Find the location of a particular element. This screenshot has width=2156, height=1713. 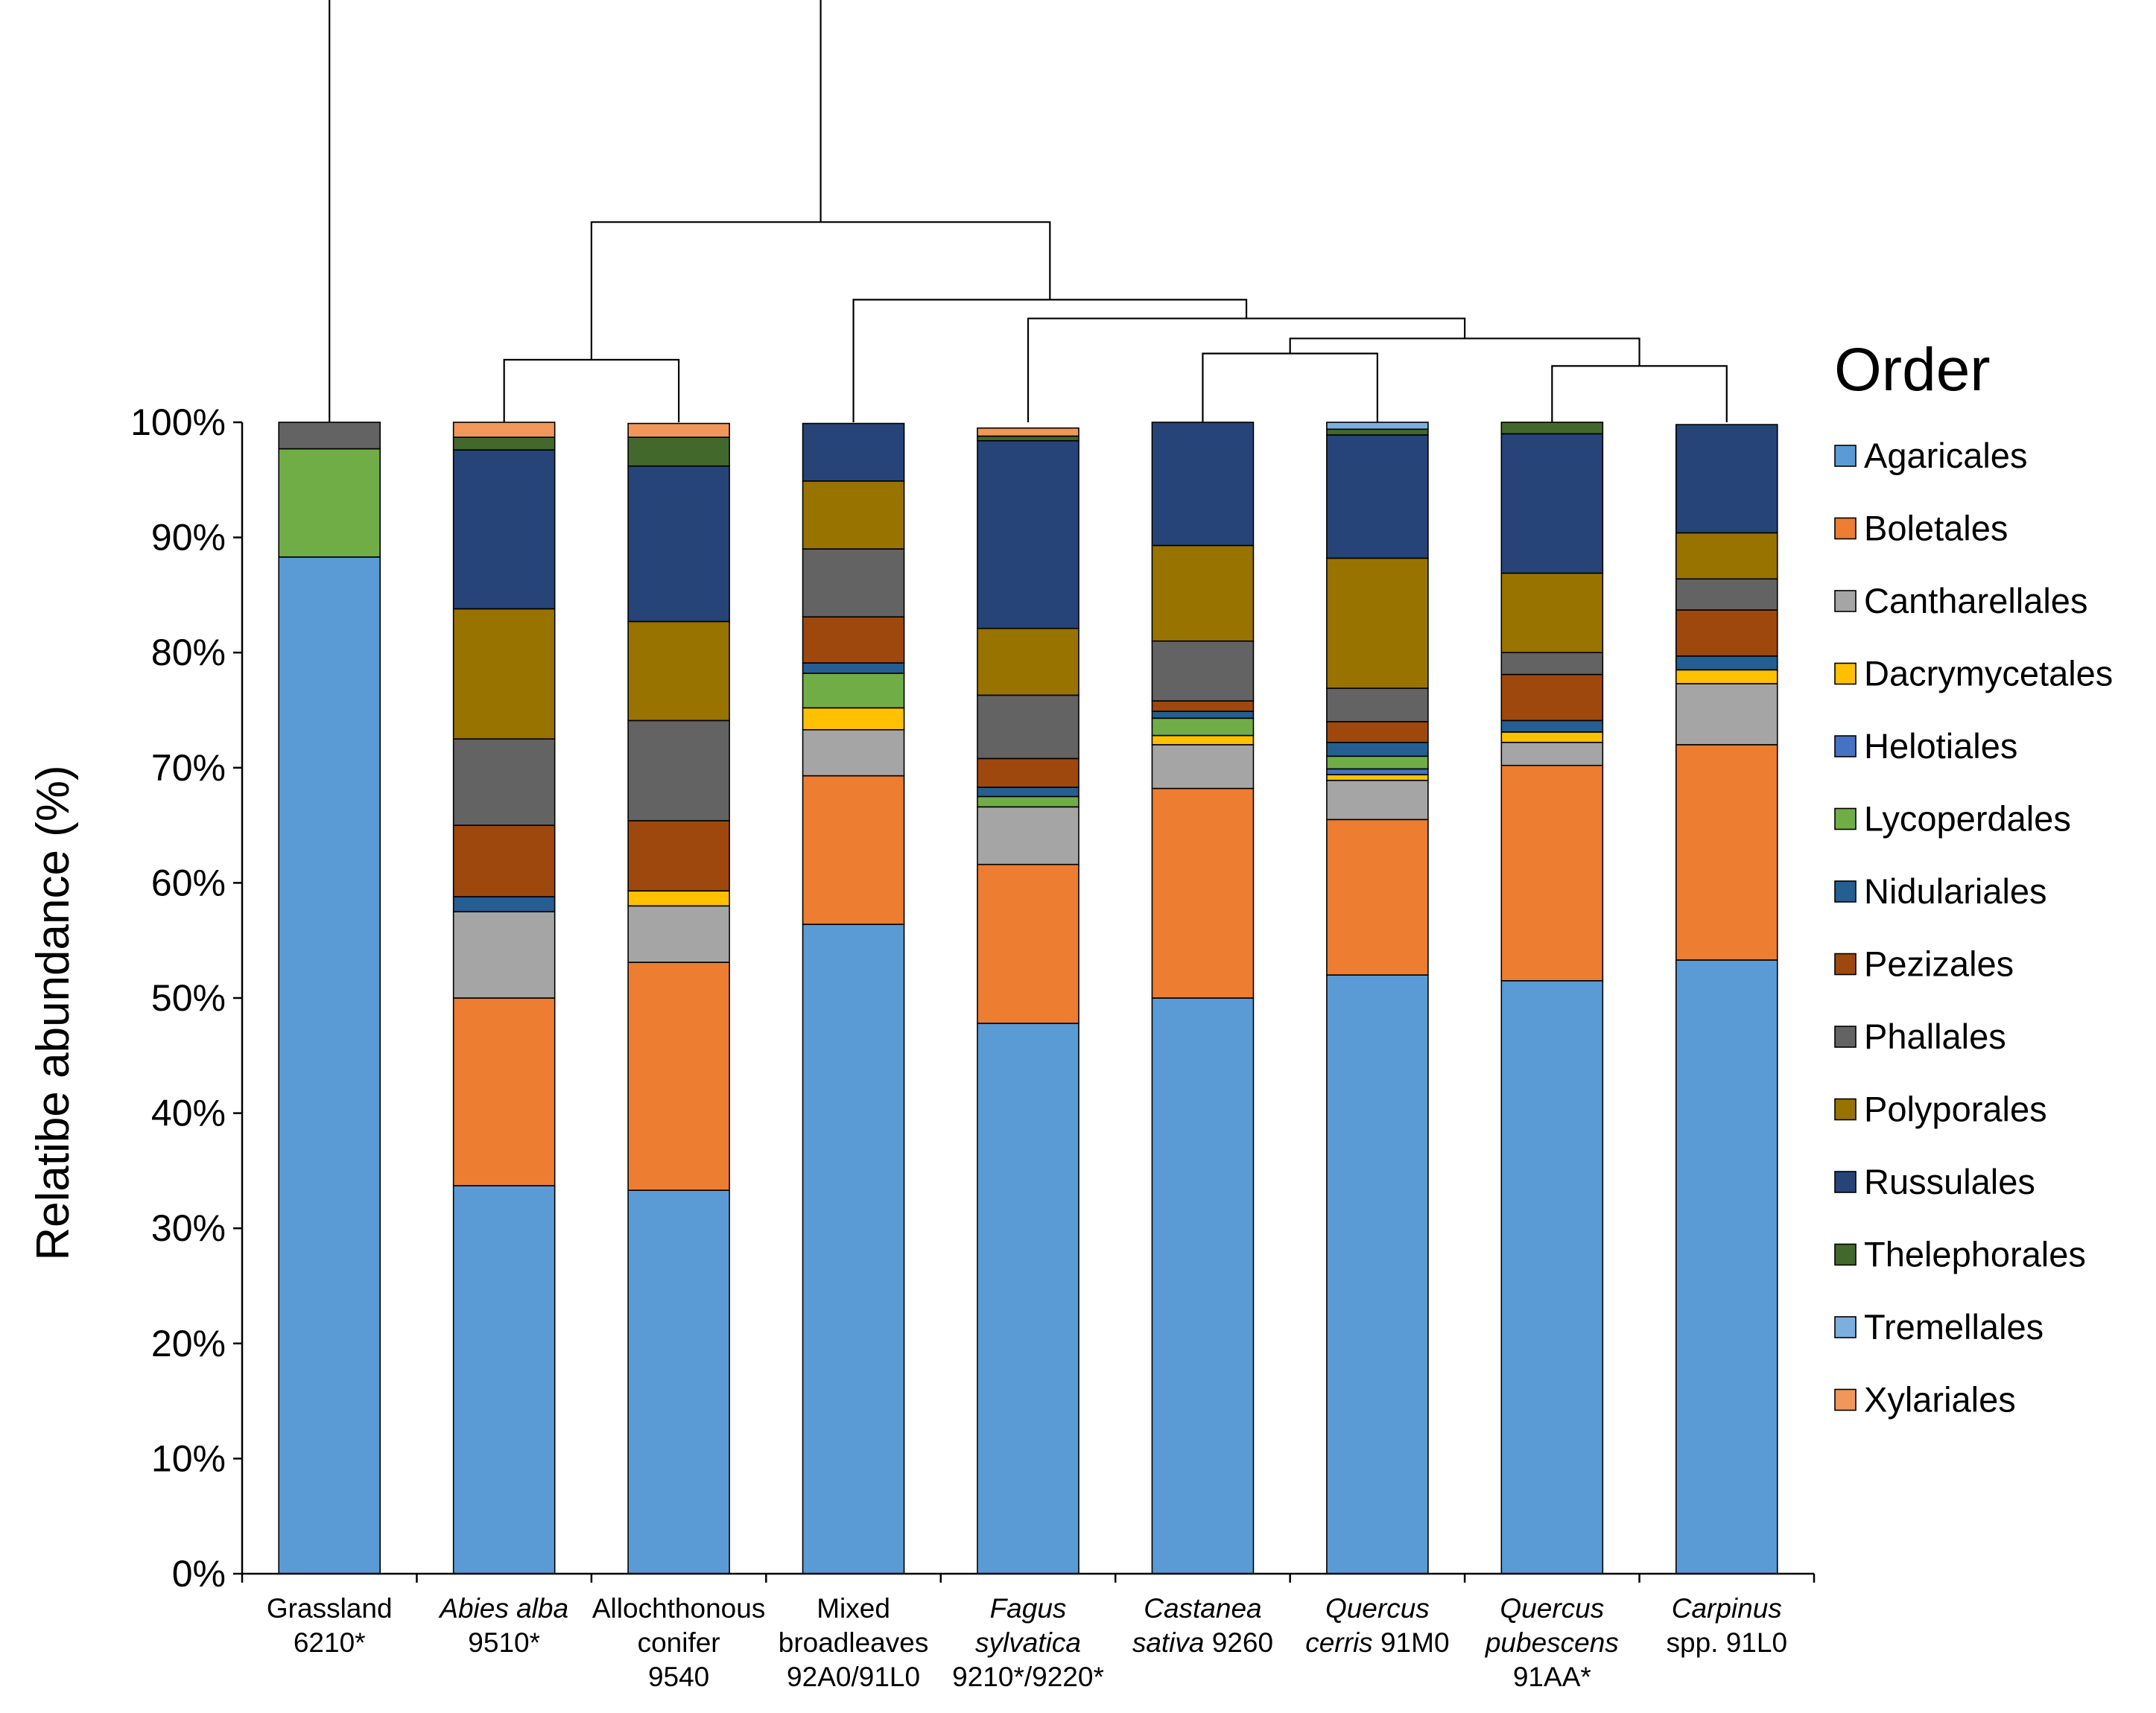

x-category-label: Abies alba 9510* is located at coordinates (503, 1625).